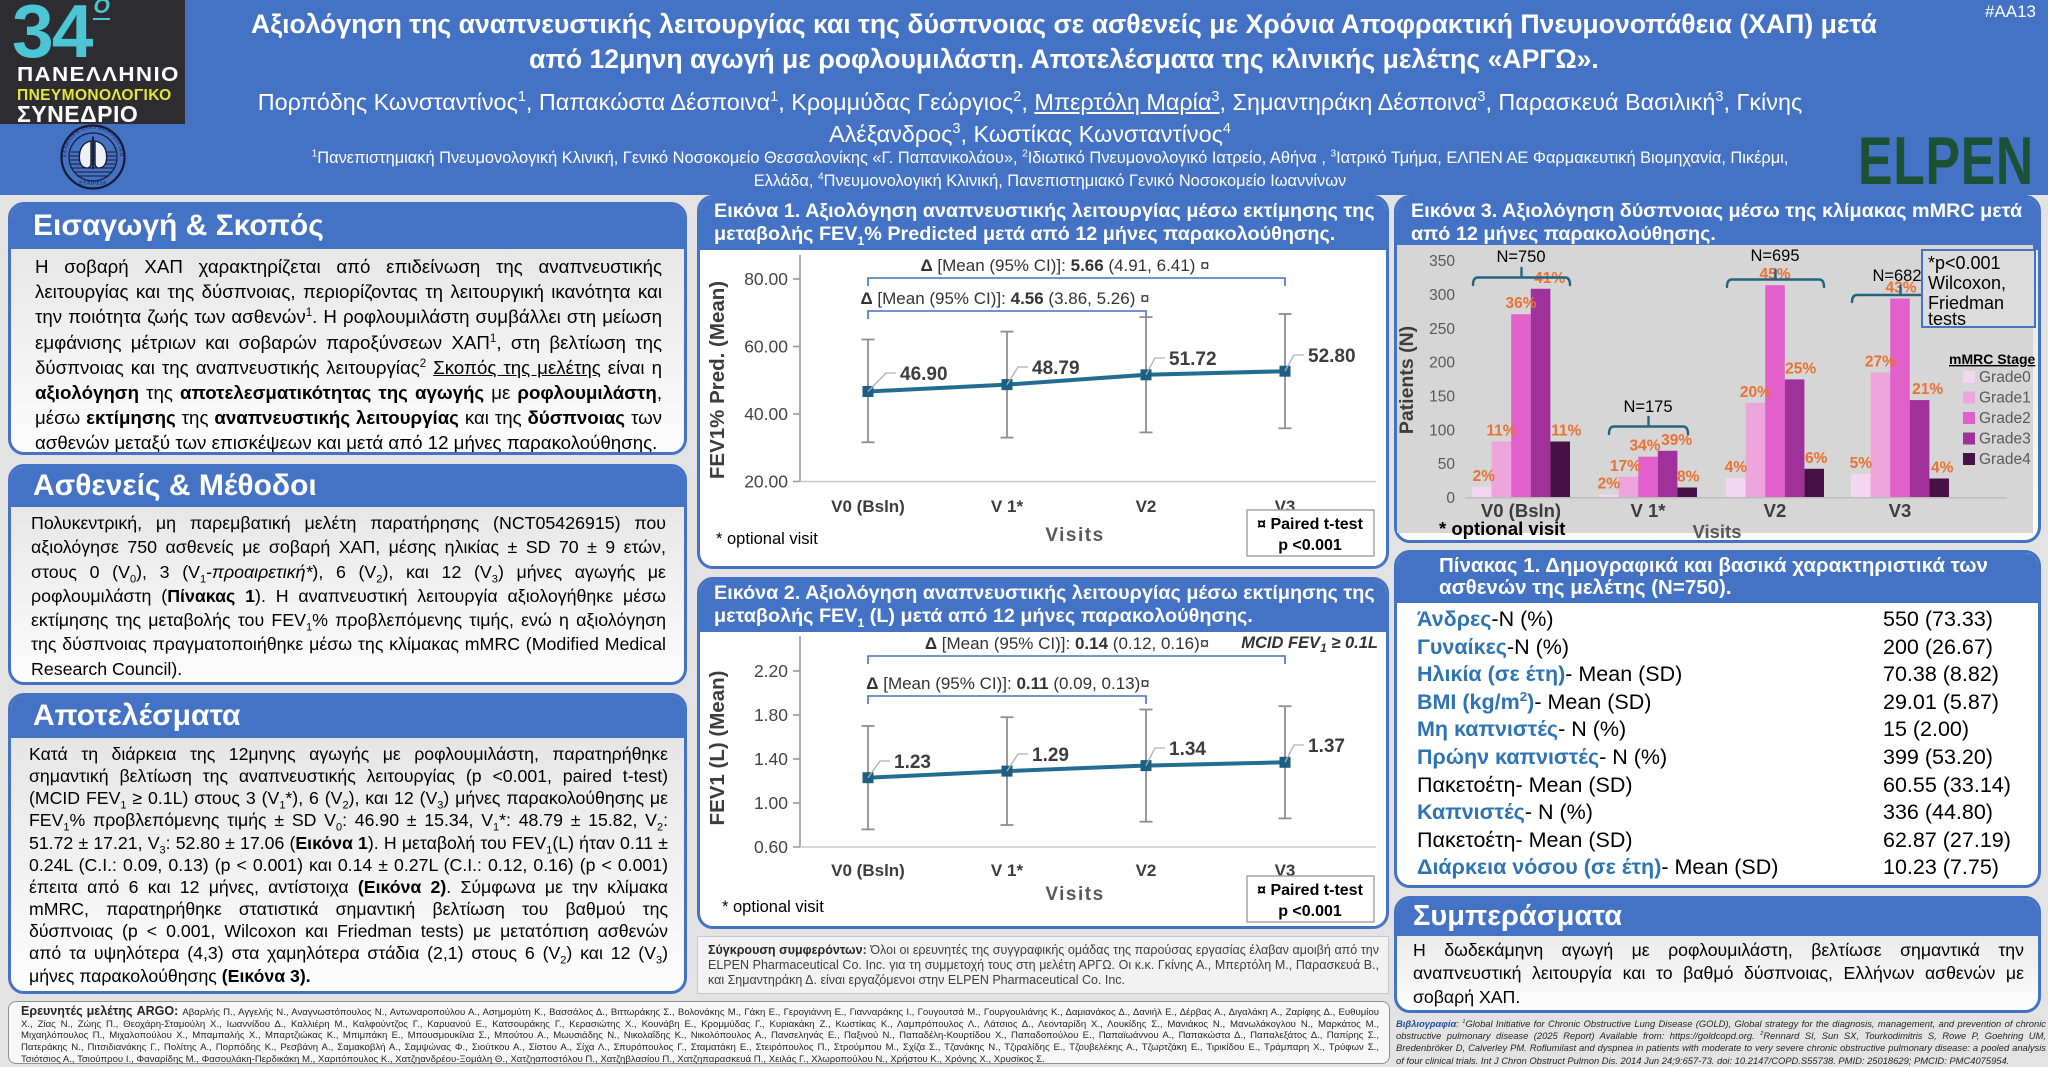 The image size is (2048, 1067). Describe the element at coordinates (1520, 257) in the screenshot. I see `svg-text: N=750` at that location.